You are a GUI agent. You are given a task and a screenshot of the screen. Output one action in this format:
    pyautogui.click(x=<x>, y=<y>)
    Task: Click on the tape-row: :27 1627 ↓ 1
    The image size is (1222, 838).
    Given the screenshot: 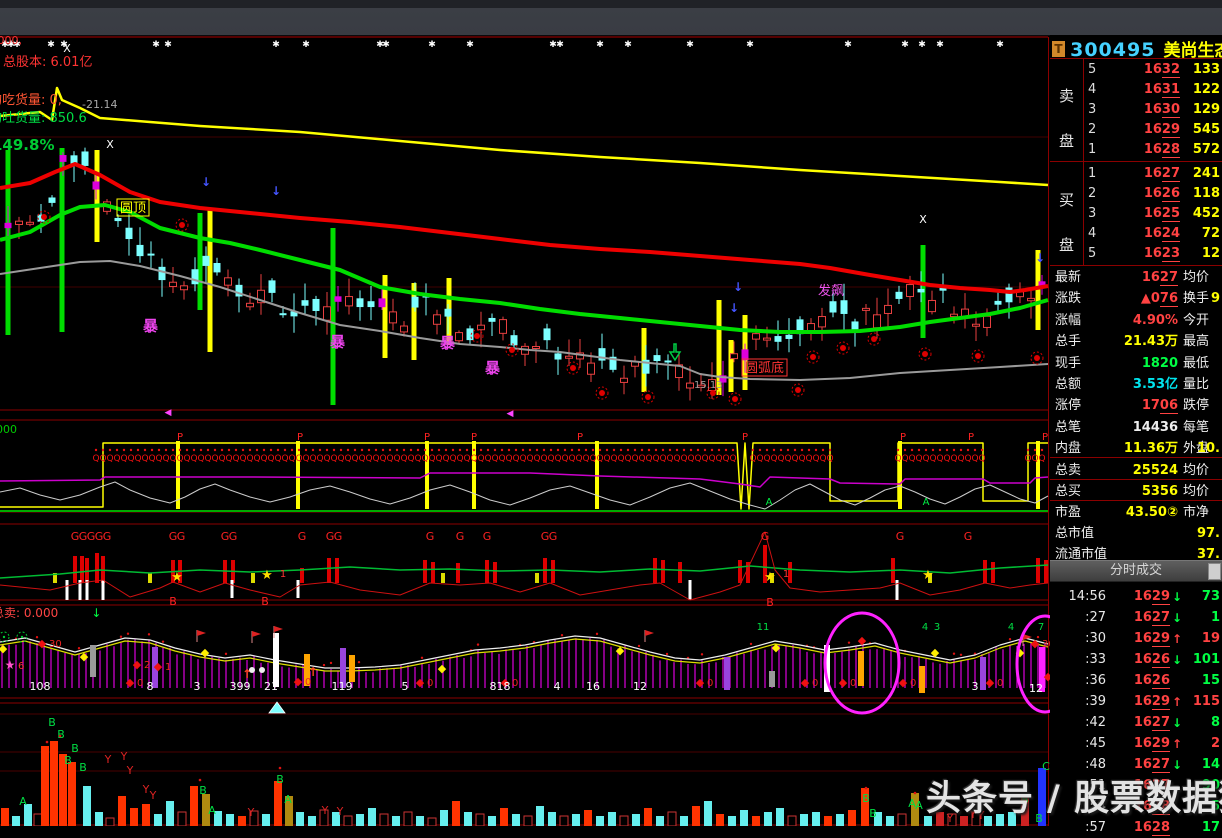 What is the action you would take?
    pyautogui.click(x=1152, y=618)
    